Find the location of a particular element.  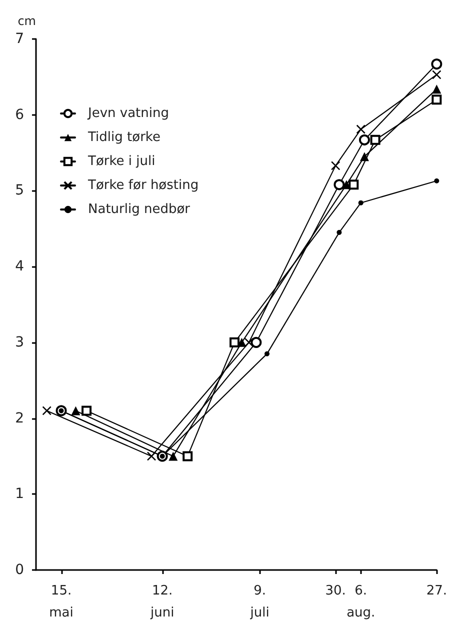

legend-label: Tidlig tørke is located at coordinates (123, 137).